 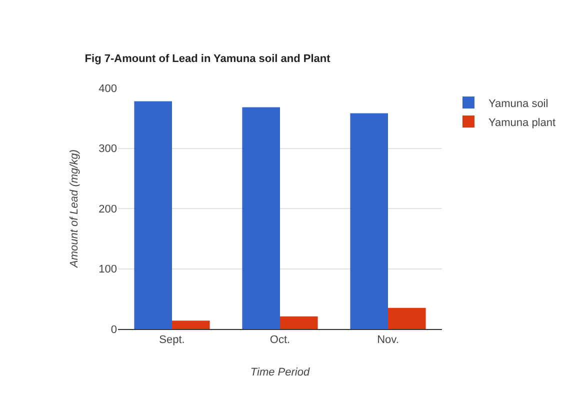 I want to click on y-tick-label: 100, so click(x=107, y=270).